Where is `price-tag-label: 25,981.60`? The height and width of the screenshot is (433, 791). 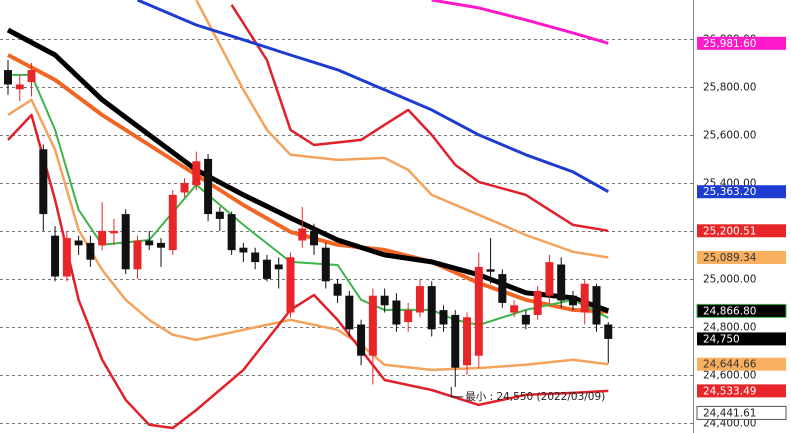
price-tag-label: 25,981.60 is located at coordinates (729, 44).